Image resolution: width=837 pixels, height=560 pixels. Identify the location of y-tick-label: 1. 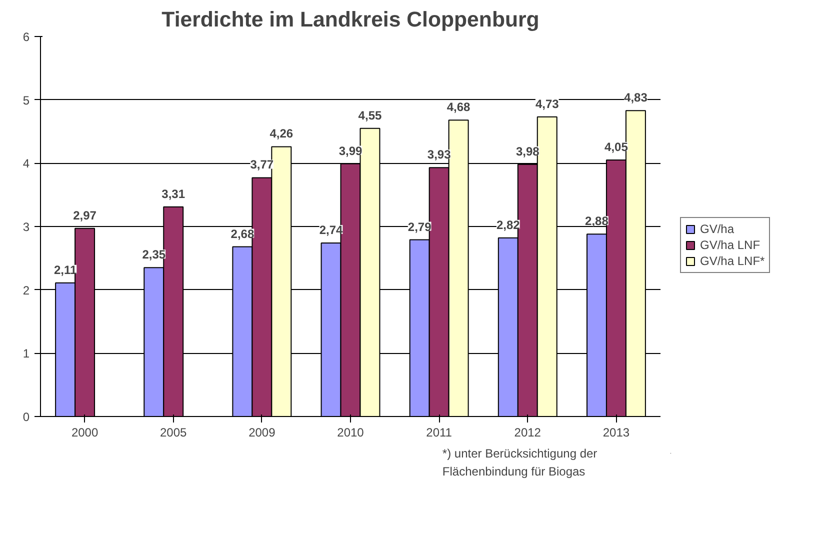
(26, 353).